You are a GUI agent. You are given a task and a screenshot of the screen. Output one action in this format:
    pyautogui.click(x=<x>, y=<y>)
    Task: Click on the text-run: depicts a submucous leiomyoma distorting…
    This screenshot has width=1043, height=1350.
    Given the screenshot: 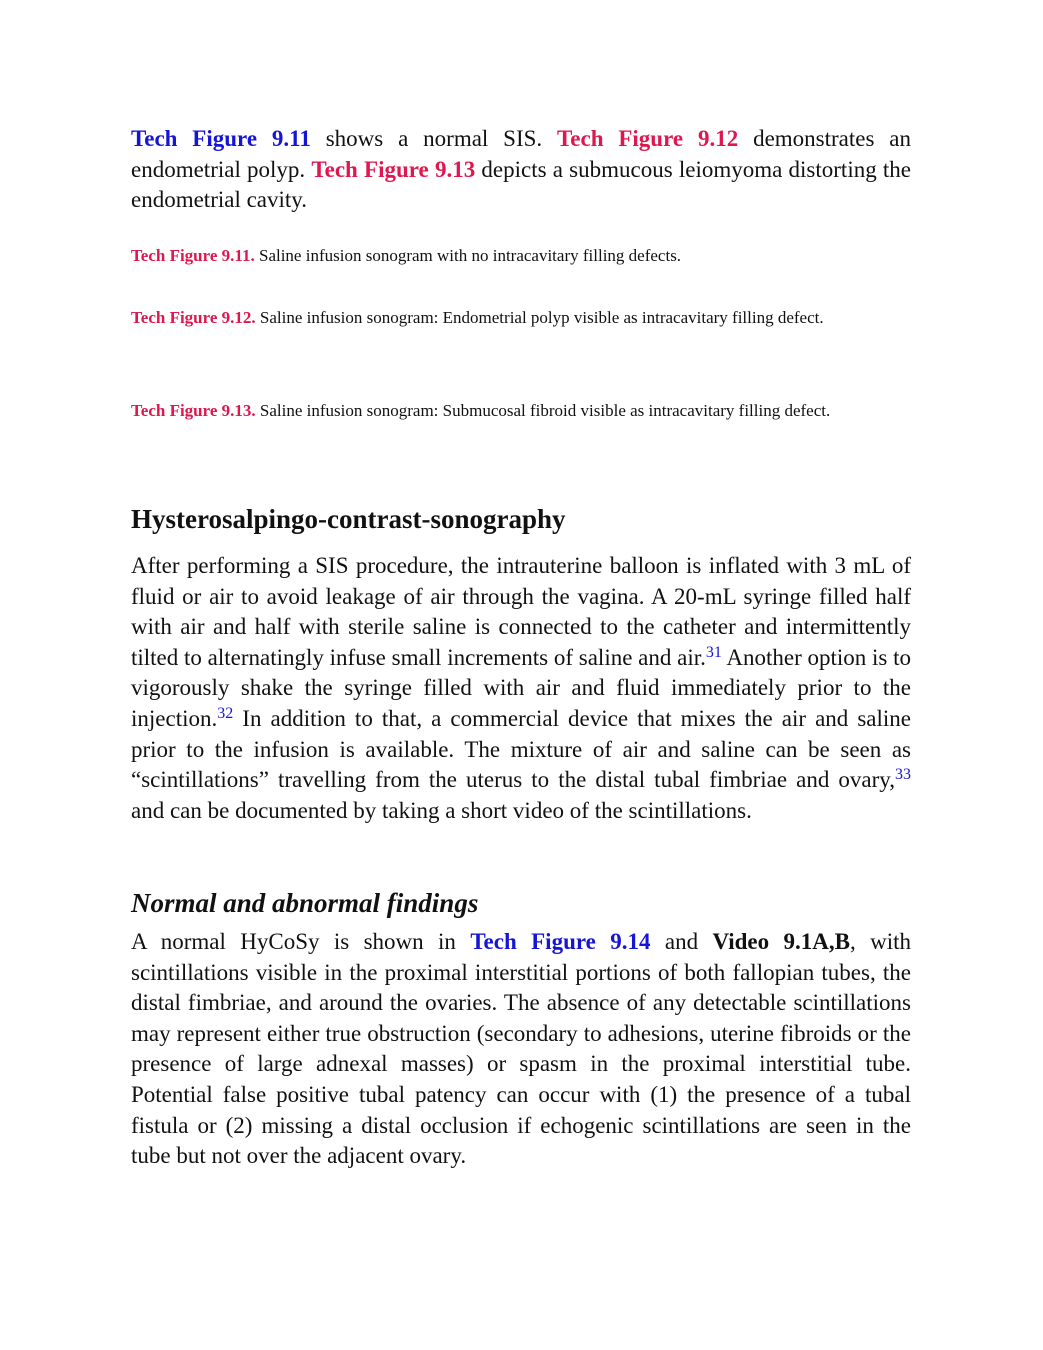 What is the action you would take?
    pyautogui.click(x=521, y=184)
    